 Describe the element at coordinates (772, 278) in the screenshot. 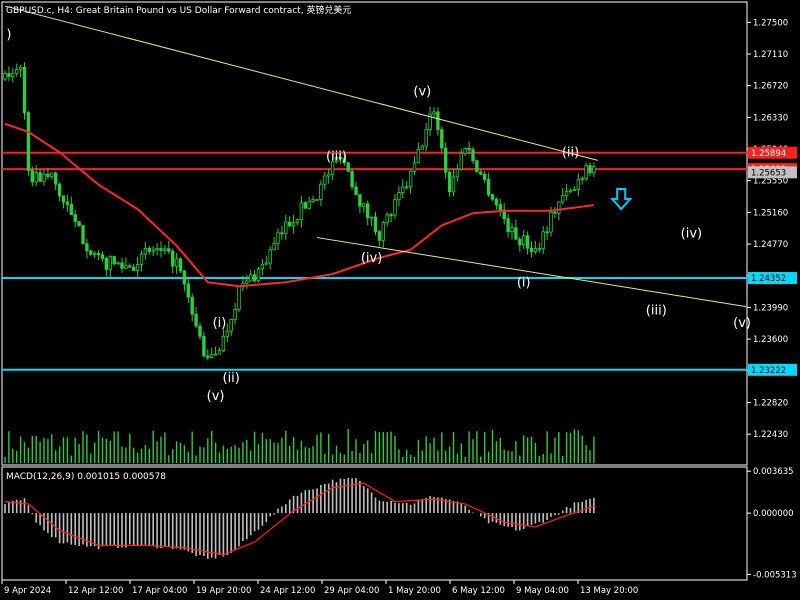

I see `price-tag` at that location.